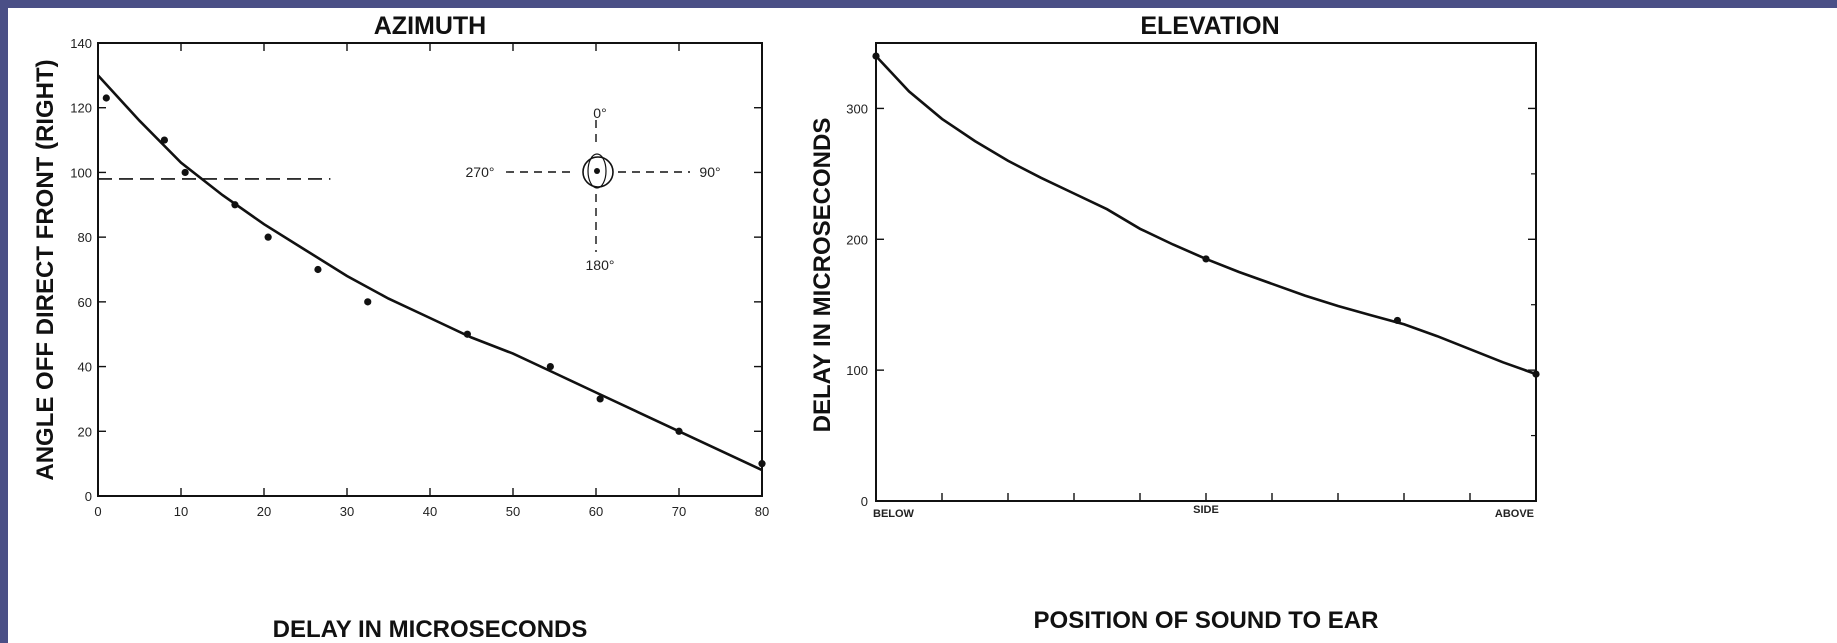 The height and width of the screenshot is (643, 1837). Describe the element at coordinates (596, 511) in the screenshot. I see `azimuth-x-tick-label: 60` at that location.